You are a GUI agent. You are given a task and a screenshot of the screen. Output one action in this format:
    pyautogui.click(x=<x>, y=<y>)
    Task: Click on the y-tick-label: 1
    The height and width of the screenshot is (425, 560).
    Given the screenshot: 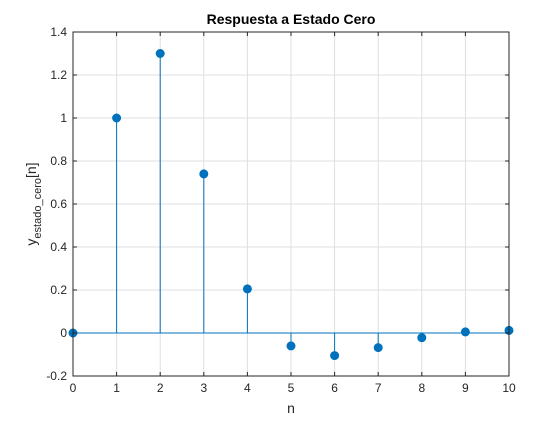 What is the action you would take?
    pyautogui.click(x=63, y=118)
    